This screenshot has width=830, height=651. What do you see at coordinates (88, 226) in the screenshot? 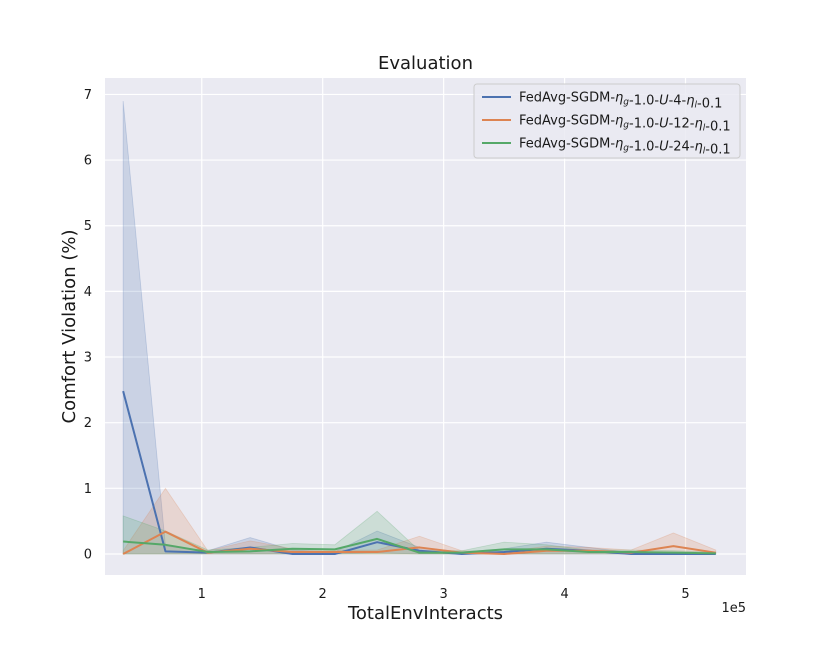
I see `y-tick-label: 5` at bounding box center [88, 226].